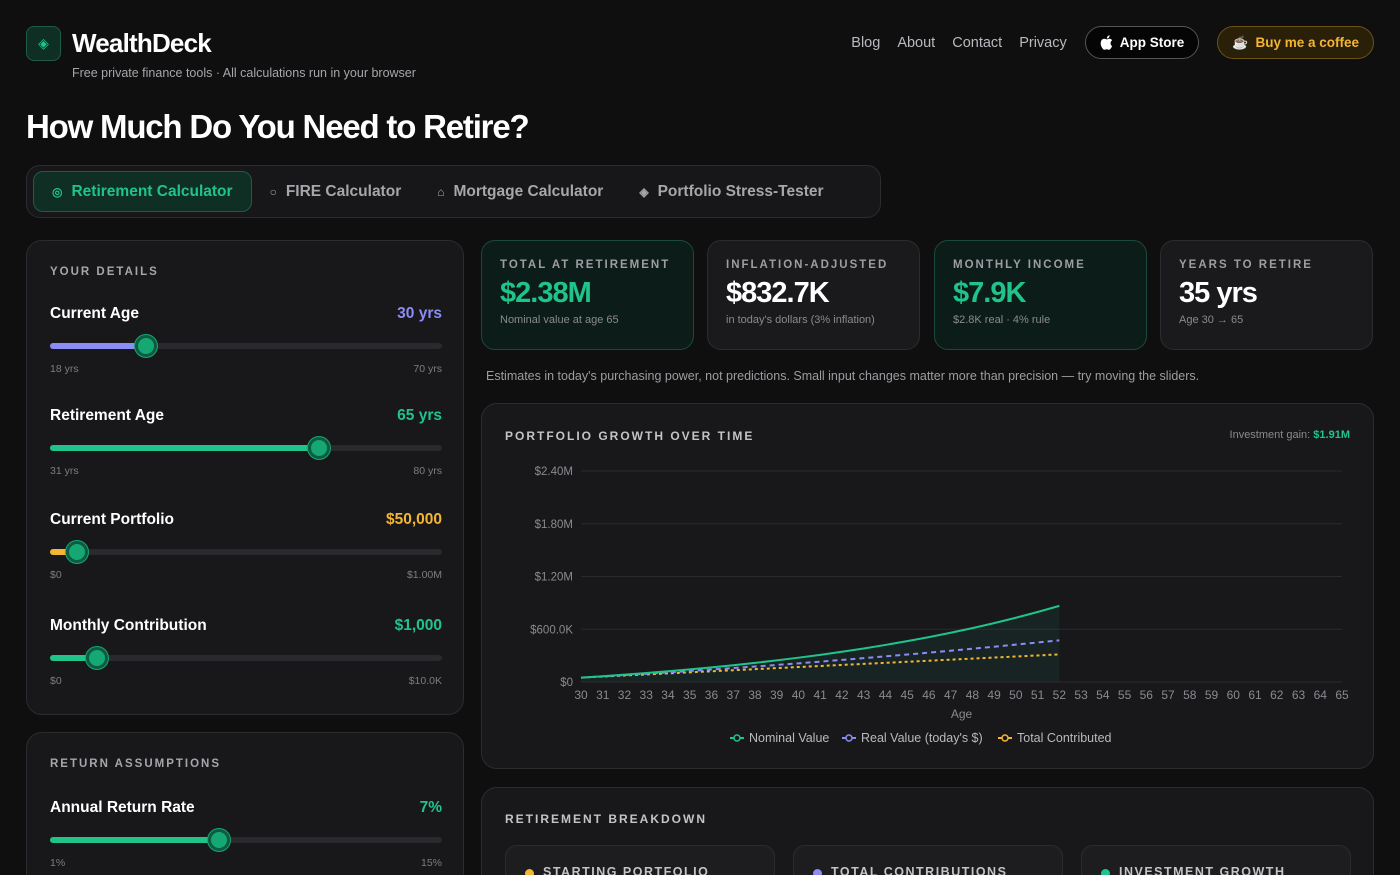 This screenshot has height=875, width=1400. I want to click on stat-value: 35 yrs, so click(1218, 293).